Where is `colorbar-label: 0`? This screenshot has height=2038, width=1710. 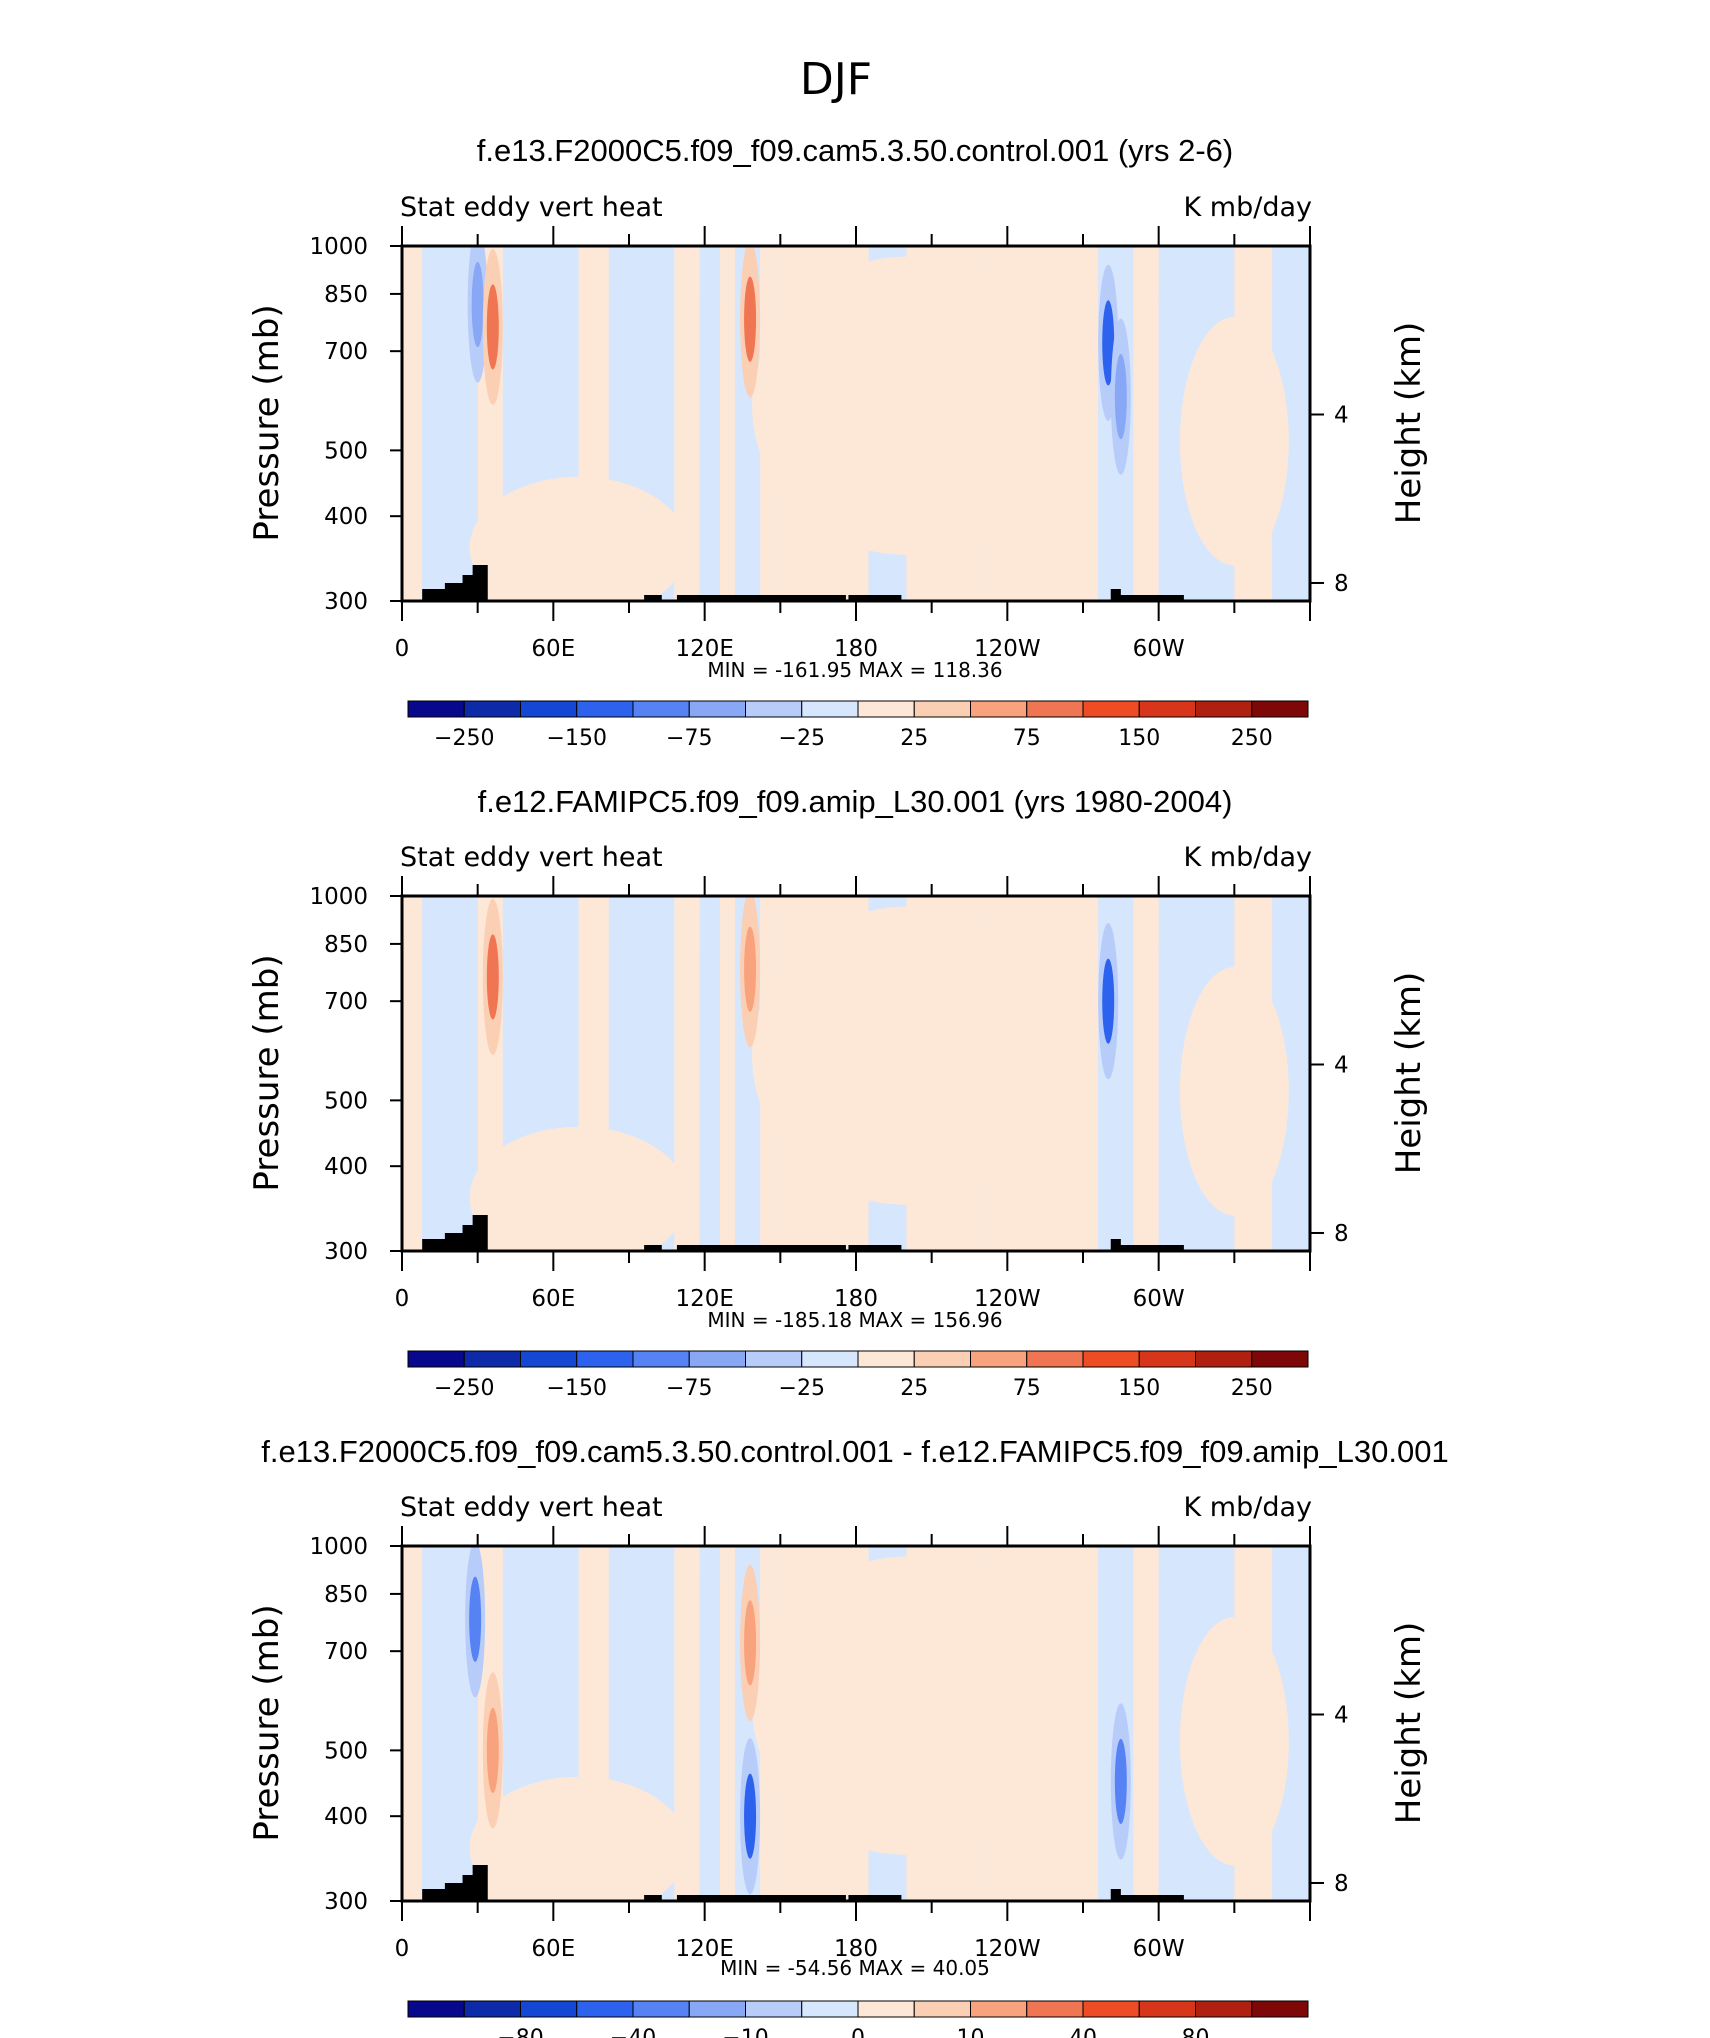 colorbar-label: 0 is located at coordinates (858, 2032).